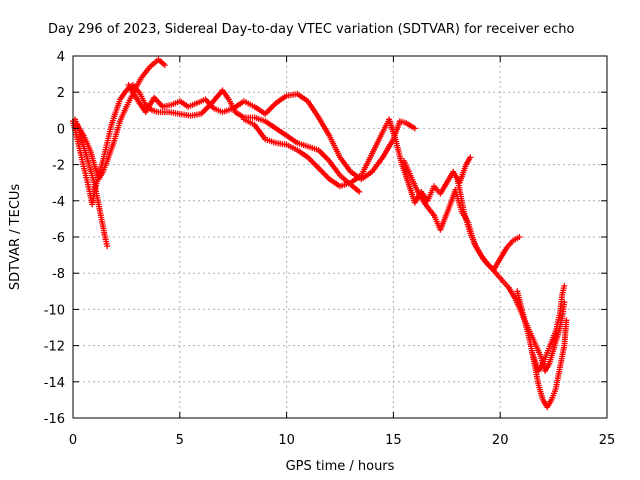 This screenshot has height=480, width=640. What do you see at coordinates (61, 93) in the screenshot?
I see `y-tick-label: 2` at bounding box center [61, 93].